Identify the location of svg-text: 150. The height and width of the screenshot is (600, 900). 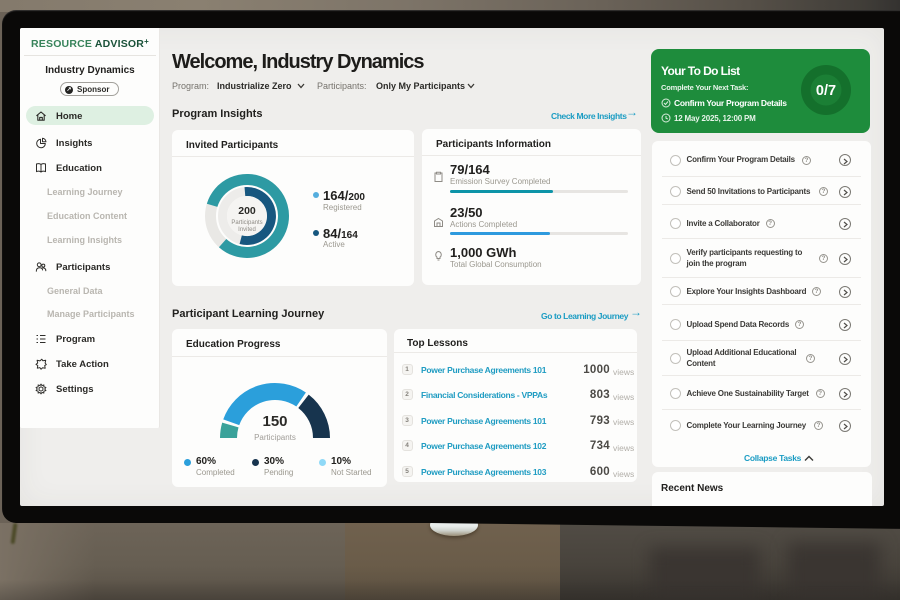
(274, 421).